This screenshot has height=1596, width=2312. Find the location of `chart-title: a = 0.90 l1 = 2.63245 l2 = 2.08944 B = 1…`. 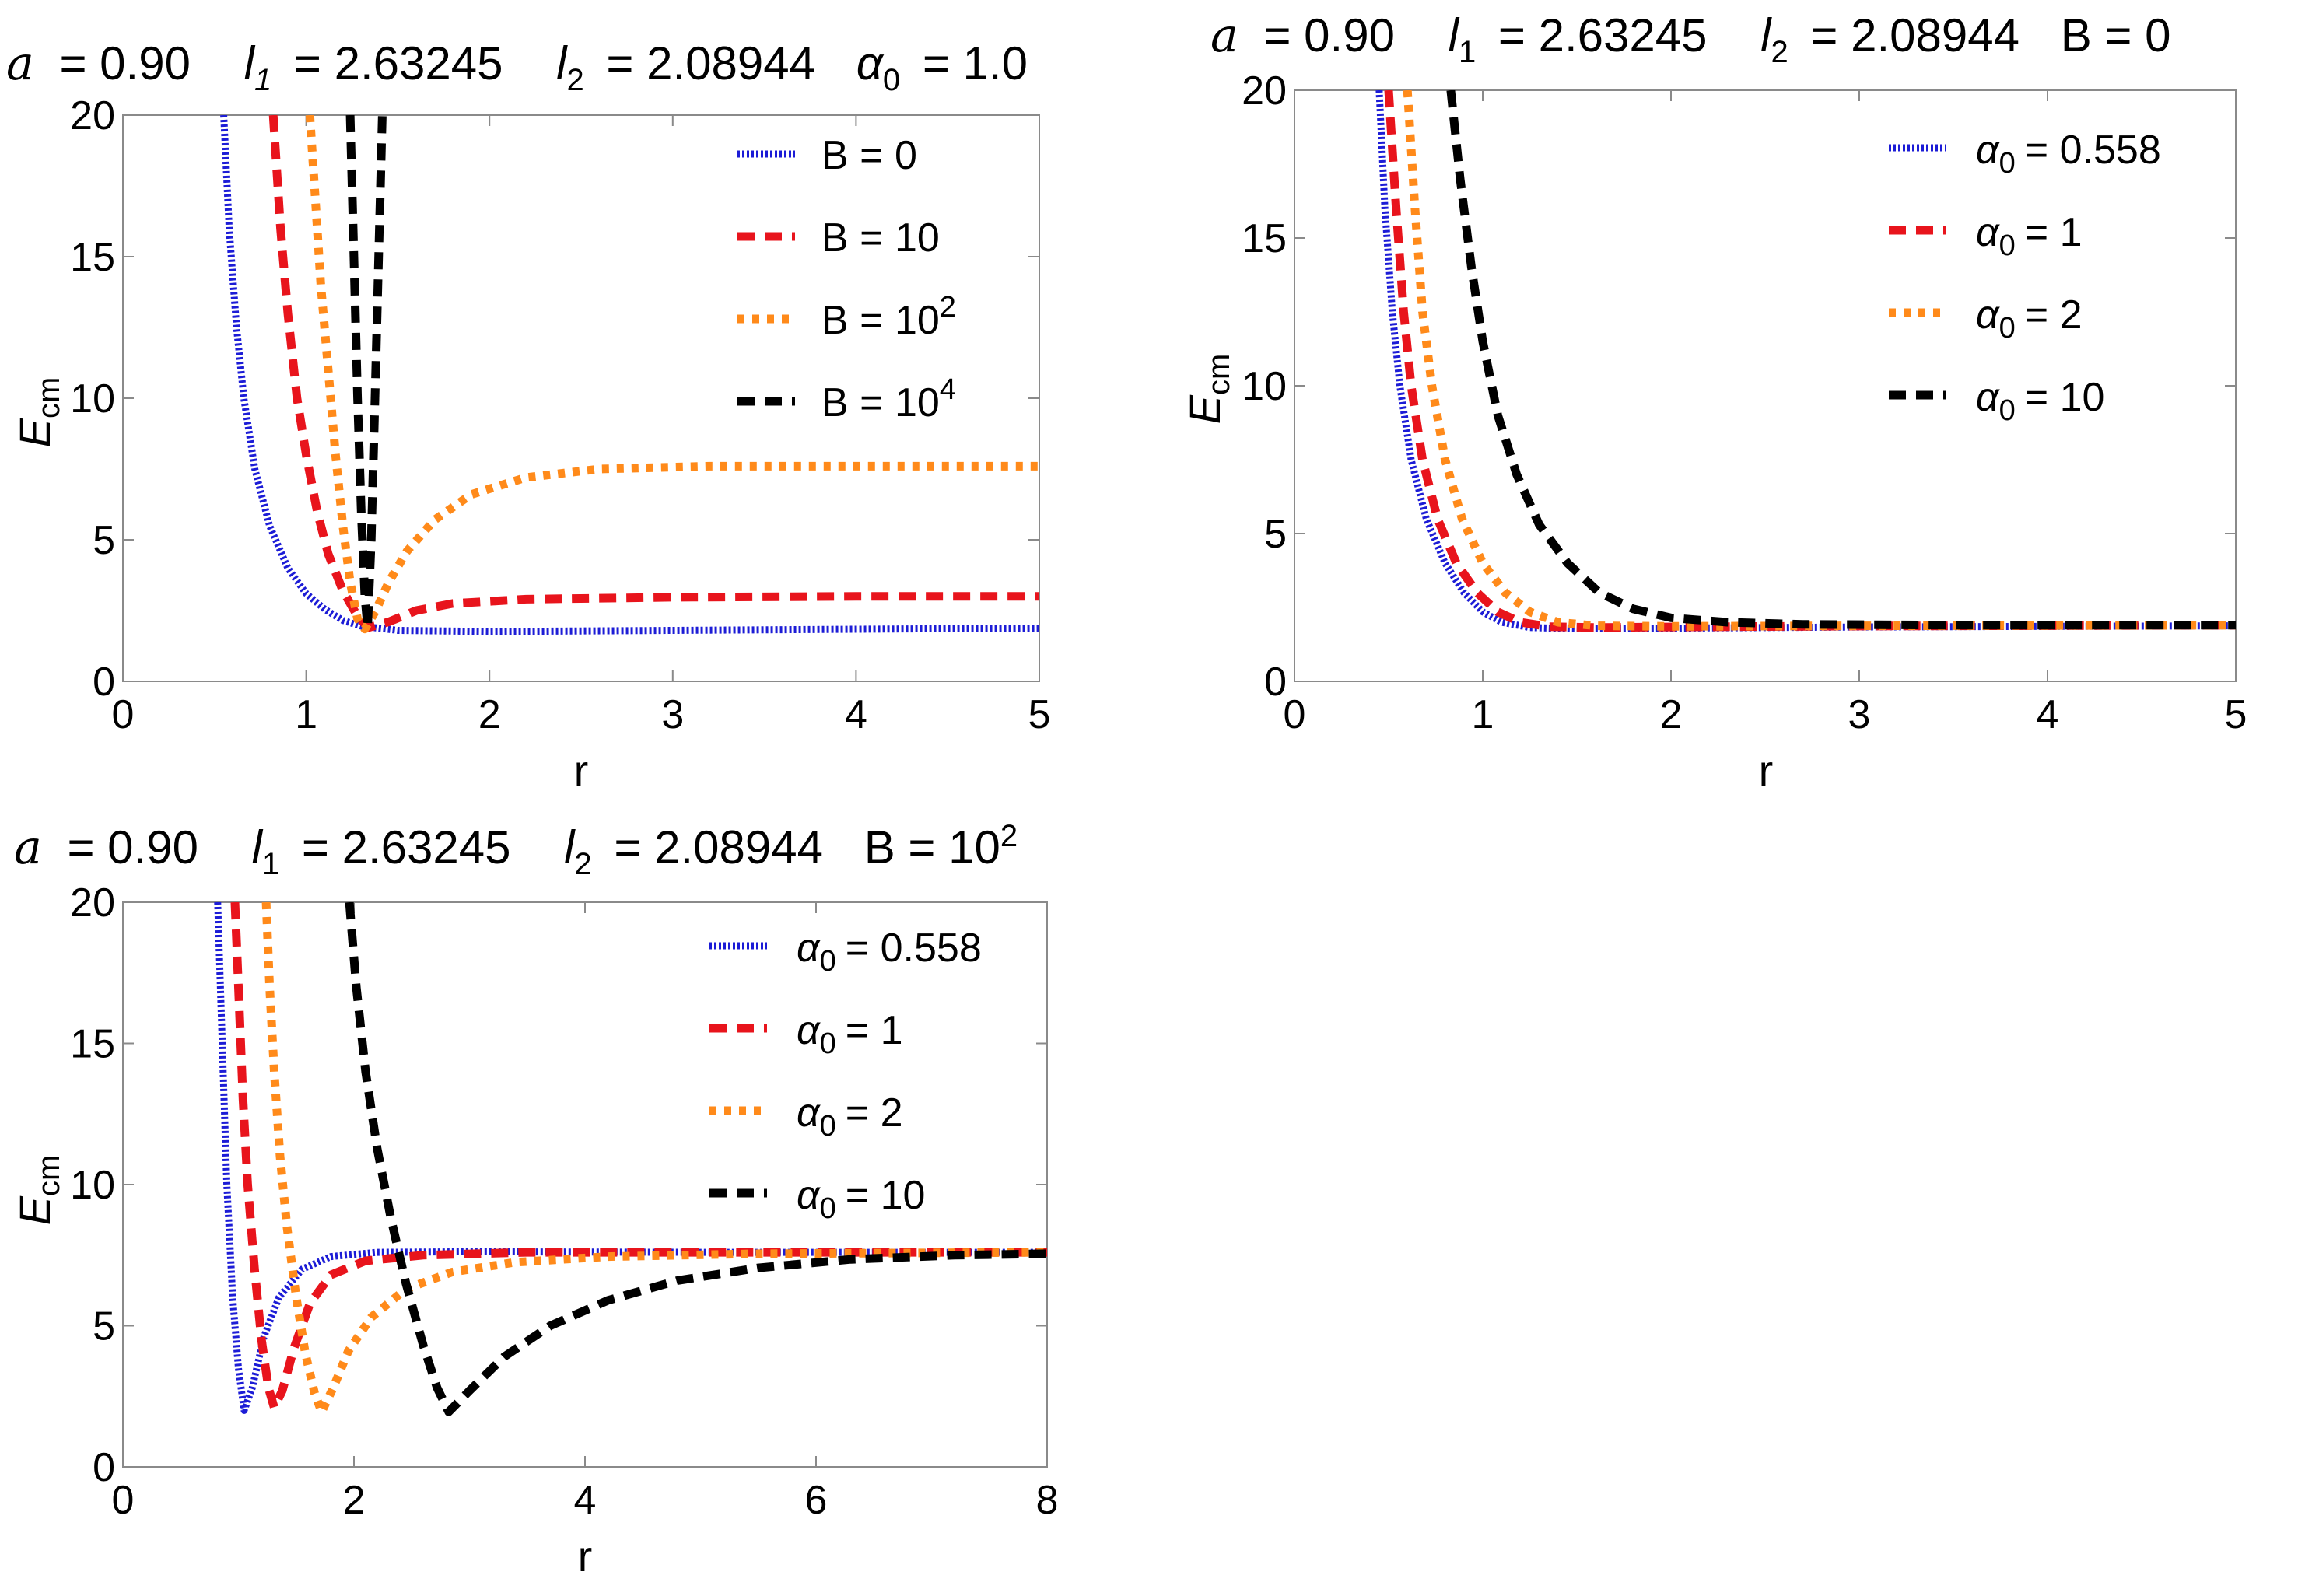

chart-title: a = 0.90 l1 = 2.63245 l2 = 2.08944 B = 1… is located at coordinates (516, 852).